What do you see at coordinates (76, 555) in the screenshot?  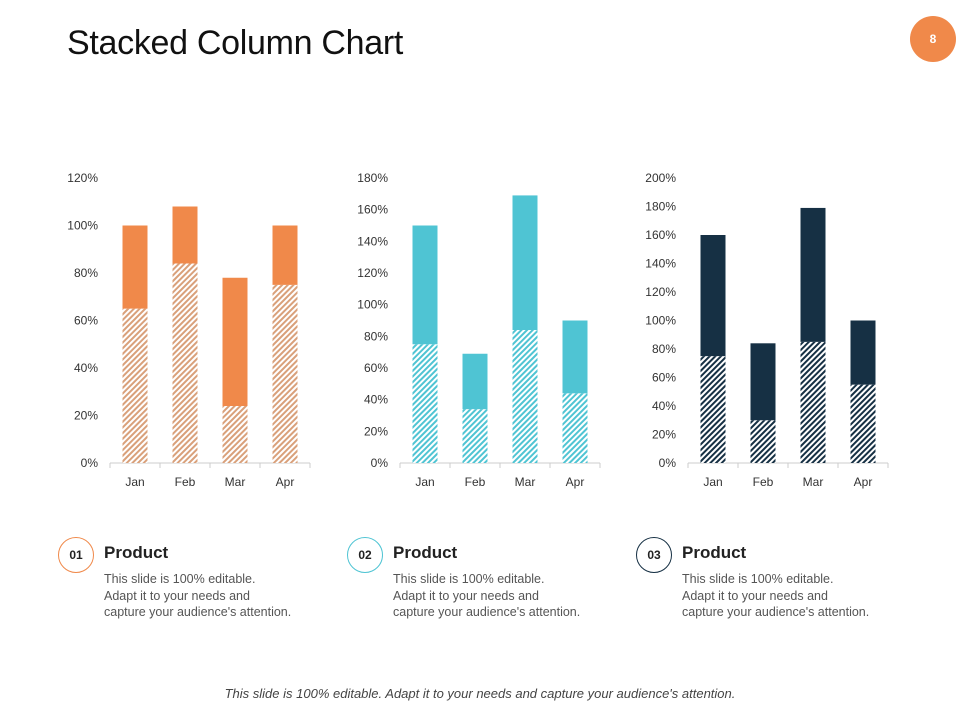 I see `number-badge-1: 01` at bounding box center [76, 555].